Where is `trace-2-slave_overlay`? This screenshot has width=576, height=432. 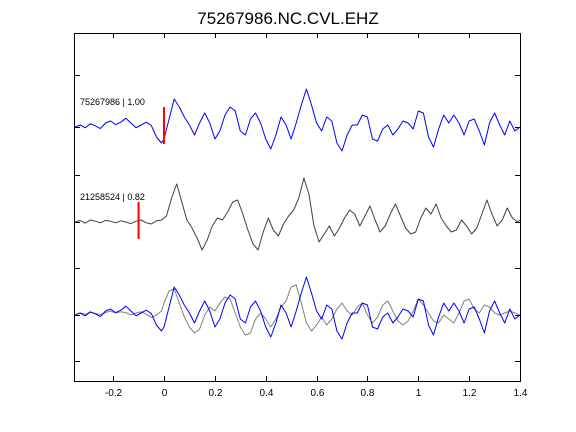
trace-2-slave_overlay is located at coordinates (297, 310).